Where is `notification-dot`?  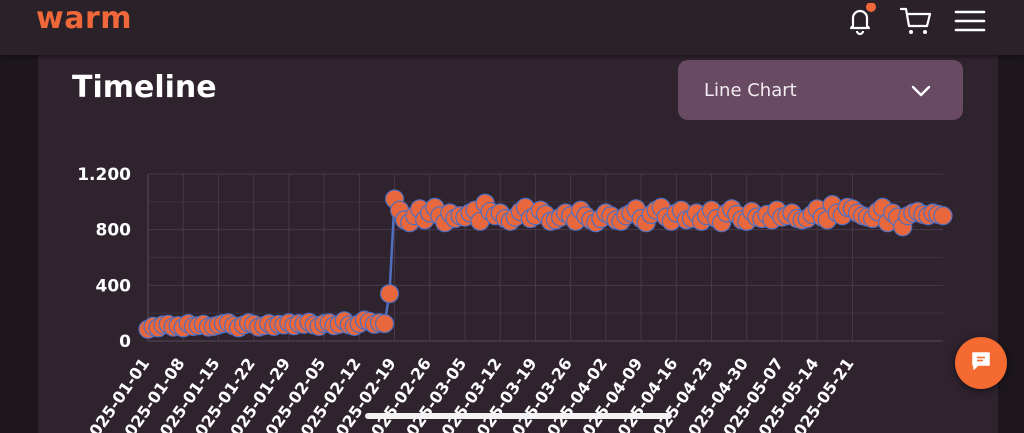
notification-dot is located at coordinates (871, 7).